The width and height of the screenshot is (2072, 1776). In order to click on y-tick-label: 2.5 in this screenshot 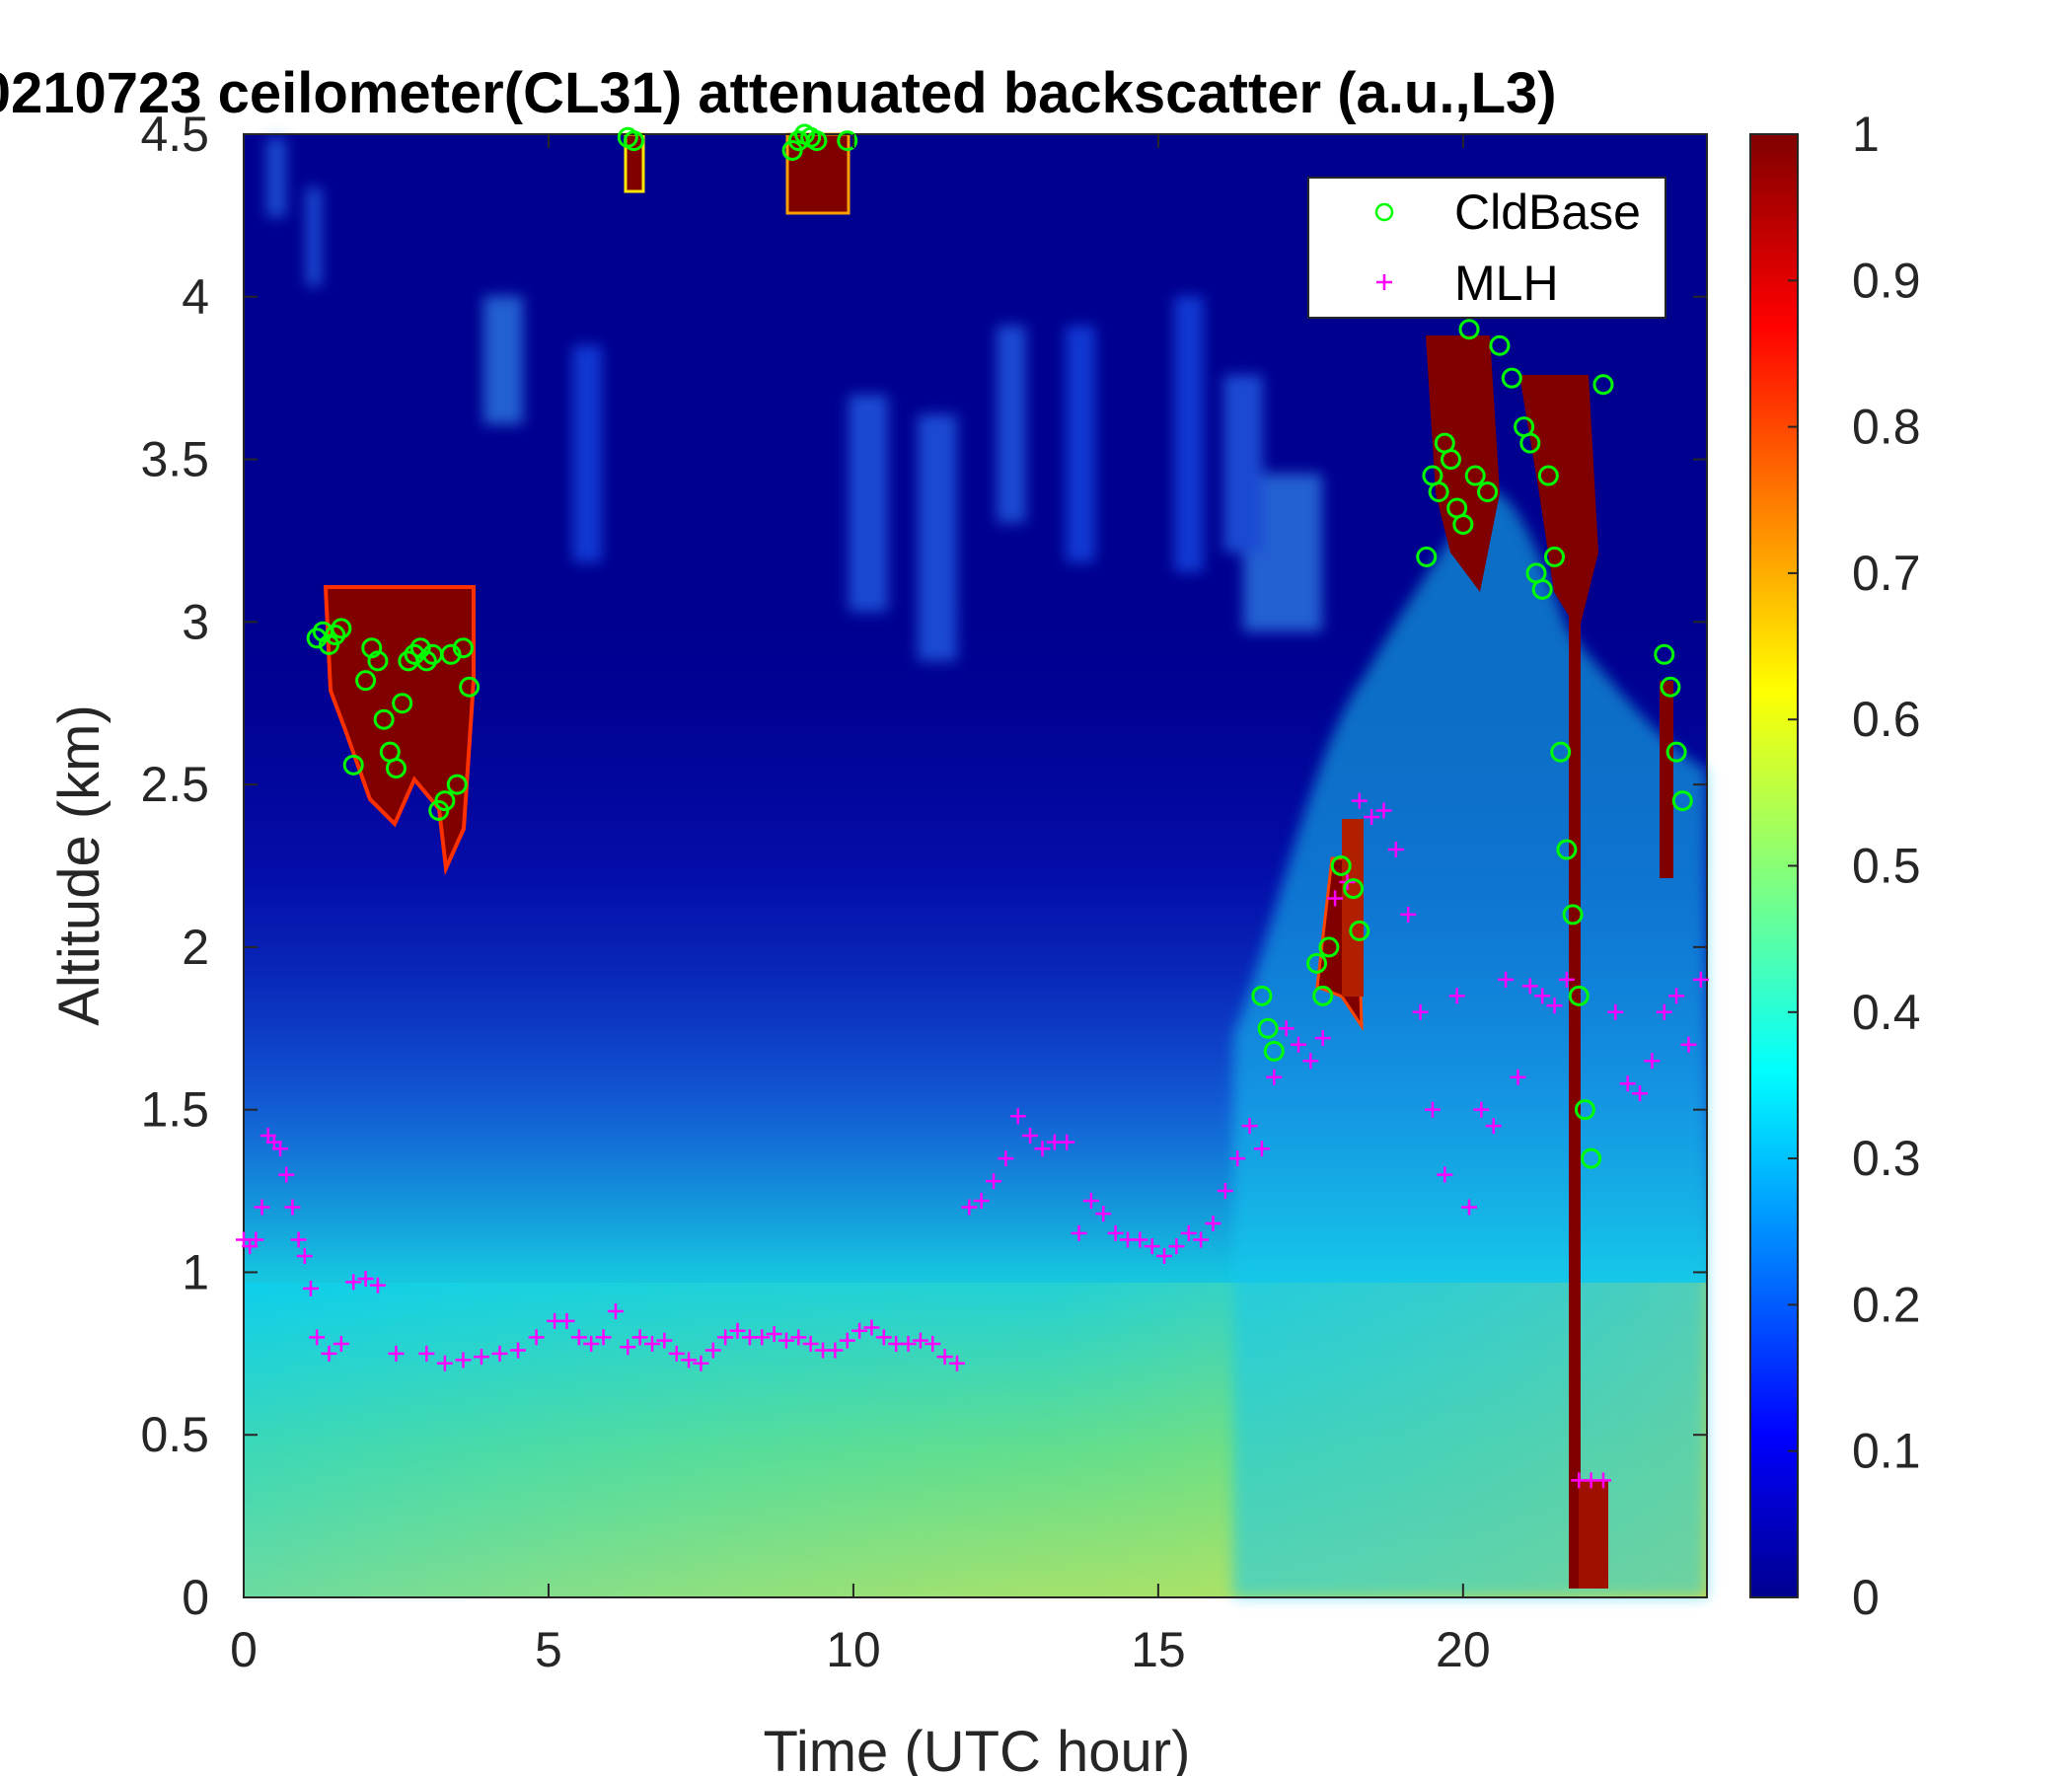, I will do `click(175, 785)`.